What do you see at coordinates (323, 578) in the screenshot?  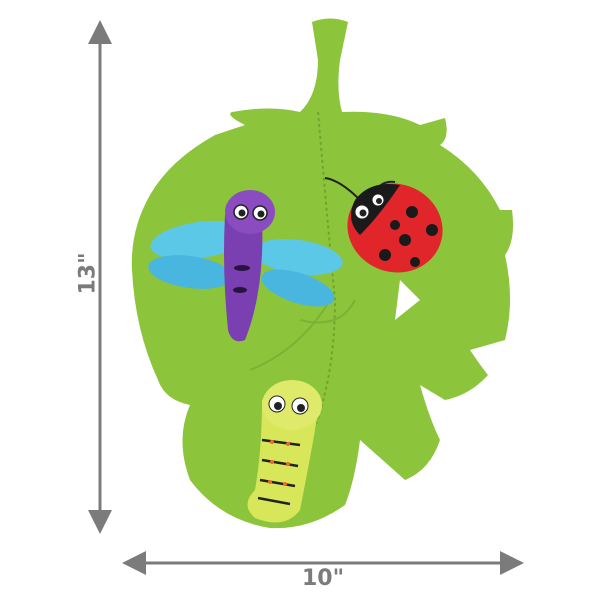 I see `width-label: 10"` at bounding box center [323, 578].